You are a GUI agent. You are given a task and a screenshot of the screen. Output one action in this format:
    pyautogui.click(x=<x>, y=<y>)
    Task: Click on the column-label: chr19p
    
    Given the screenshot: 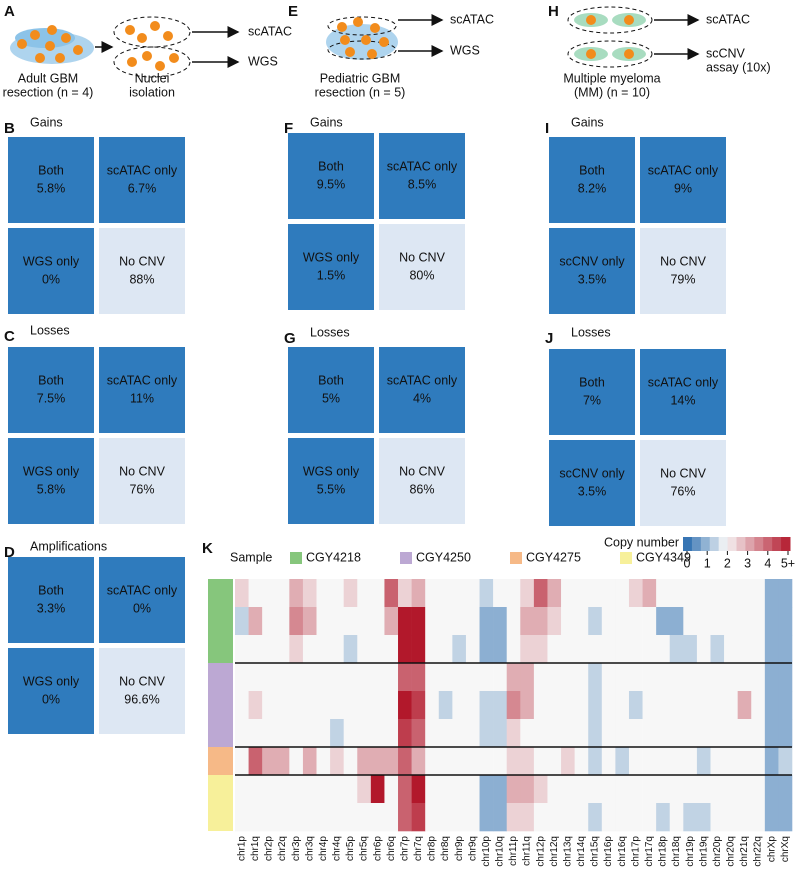 What is the action you would take?
    pyautogui.click(x=690, y=851)
    